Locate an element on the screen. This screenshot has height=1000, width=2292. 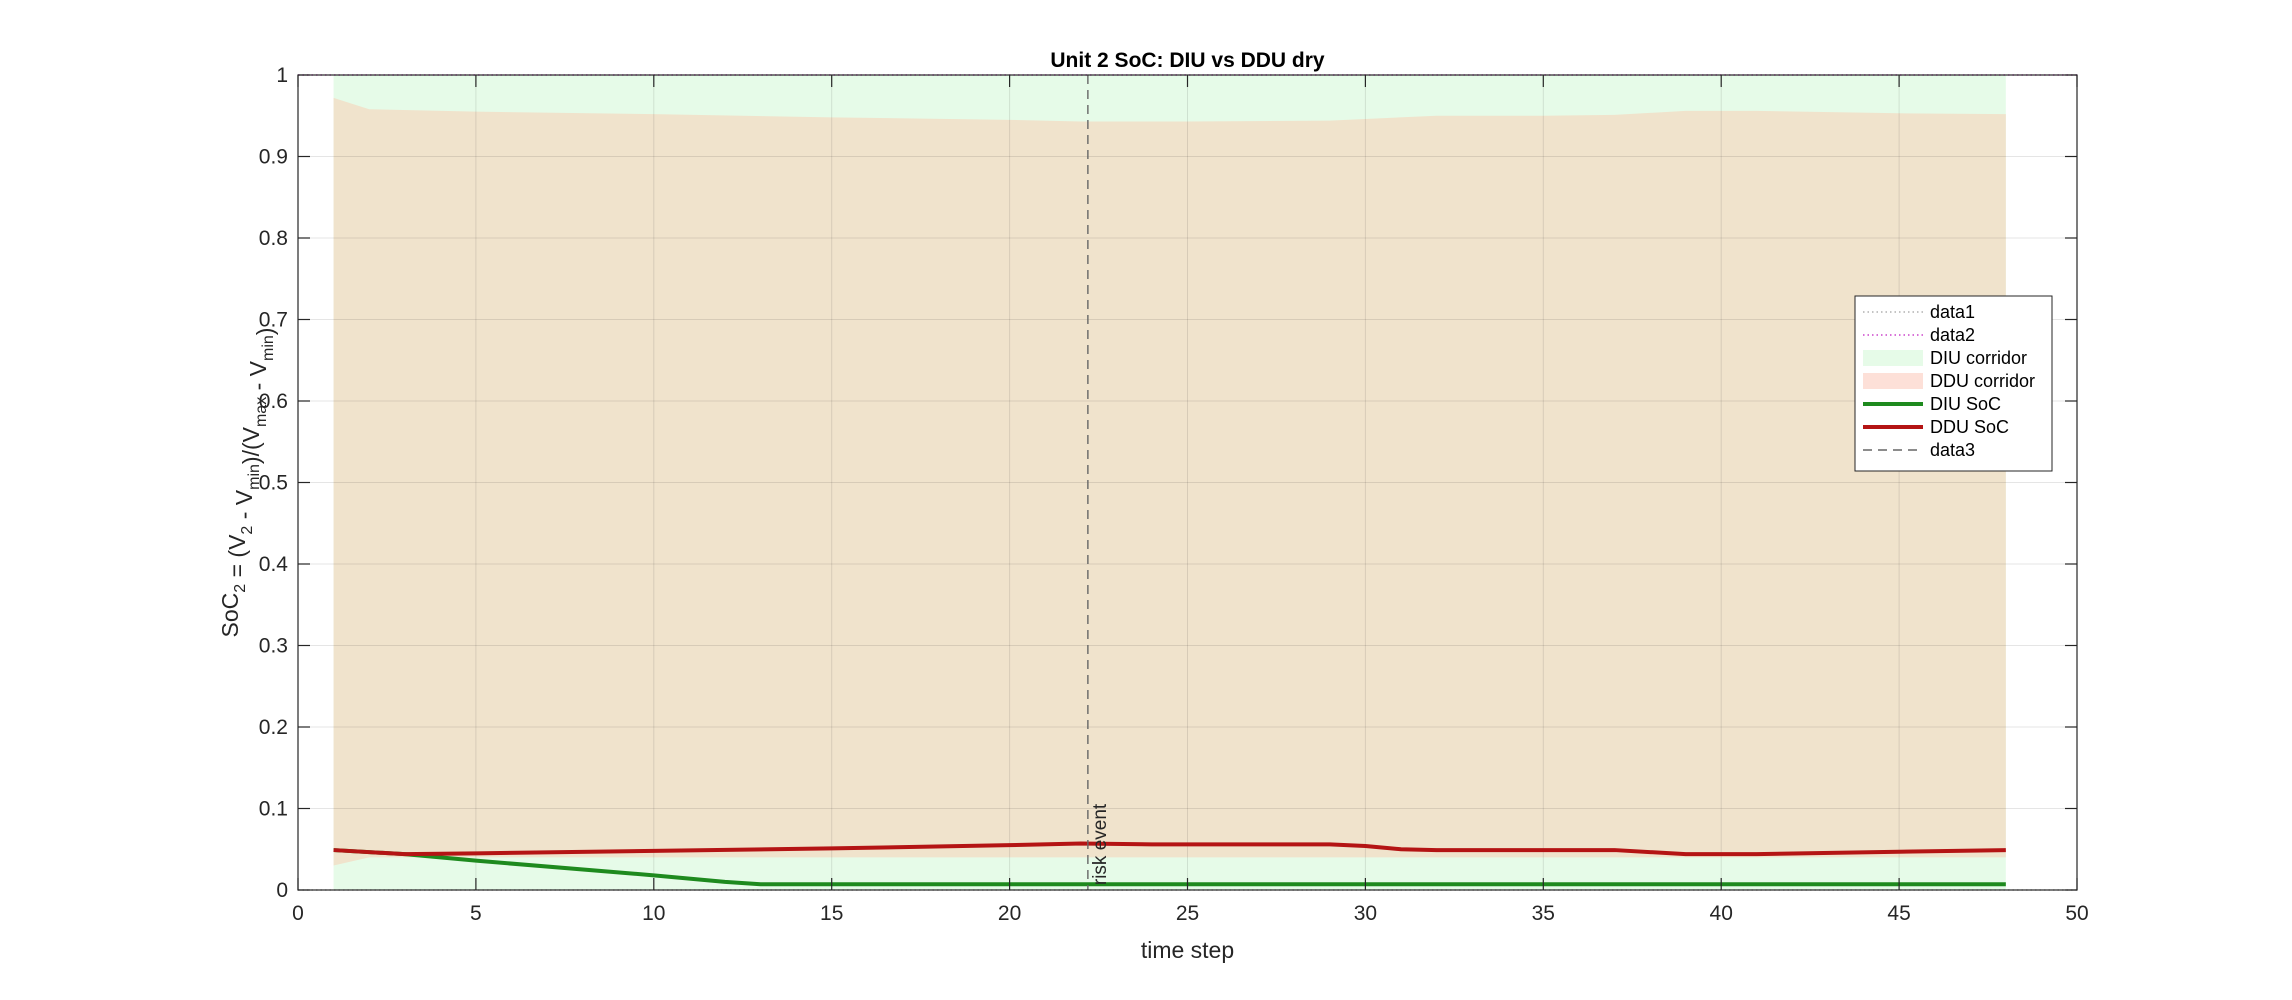
x-tick-label: 10 is located at coordinates (653, 913).